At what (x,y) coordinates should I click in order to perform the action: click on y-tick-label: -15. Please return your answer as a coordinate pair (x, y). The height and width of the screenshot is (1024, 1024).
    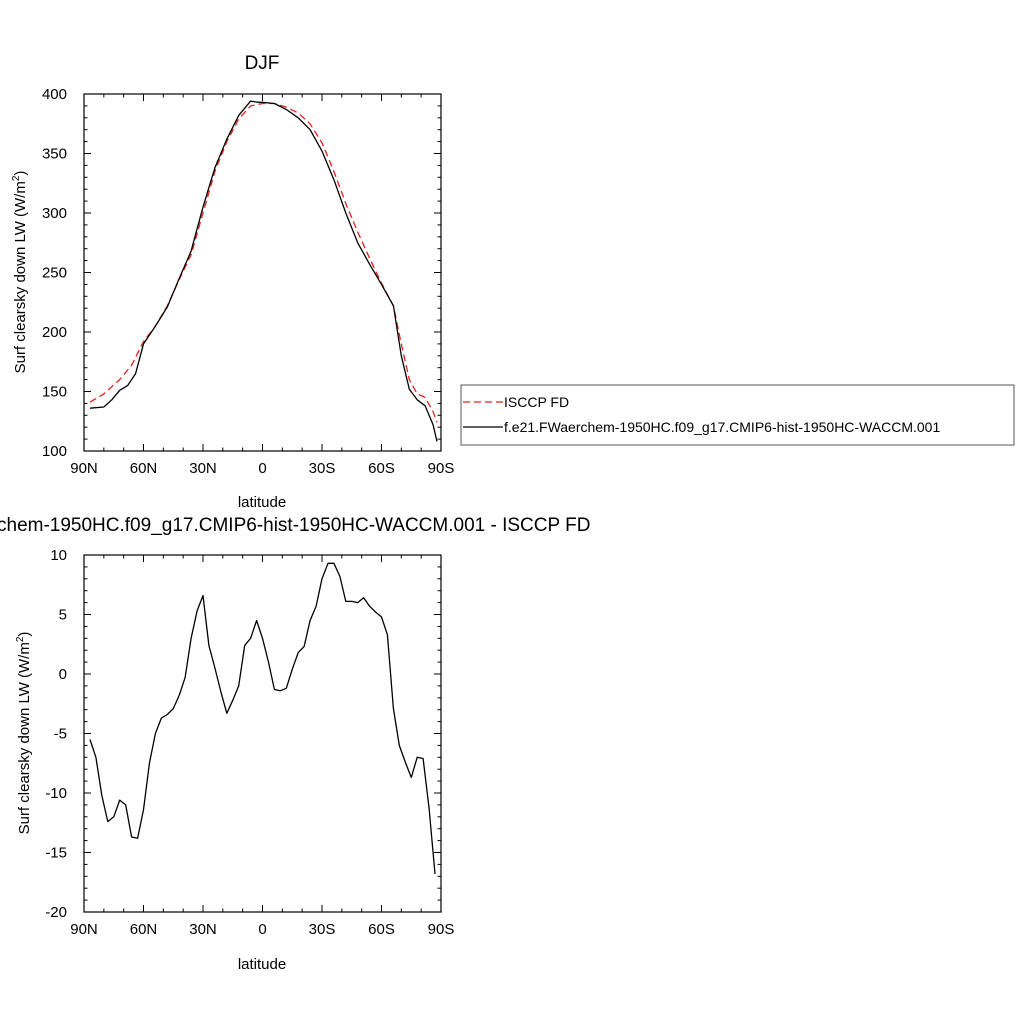
    Looking at the image, I should click on (56, 853).